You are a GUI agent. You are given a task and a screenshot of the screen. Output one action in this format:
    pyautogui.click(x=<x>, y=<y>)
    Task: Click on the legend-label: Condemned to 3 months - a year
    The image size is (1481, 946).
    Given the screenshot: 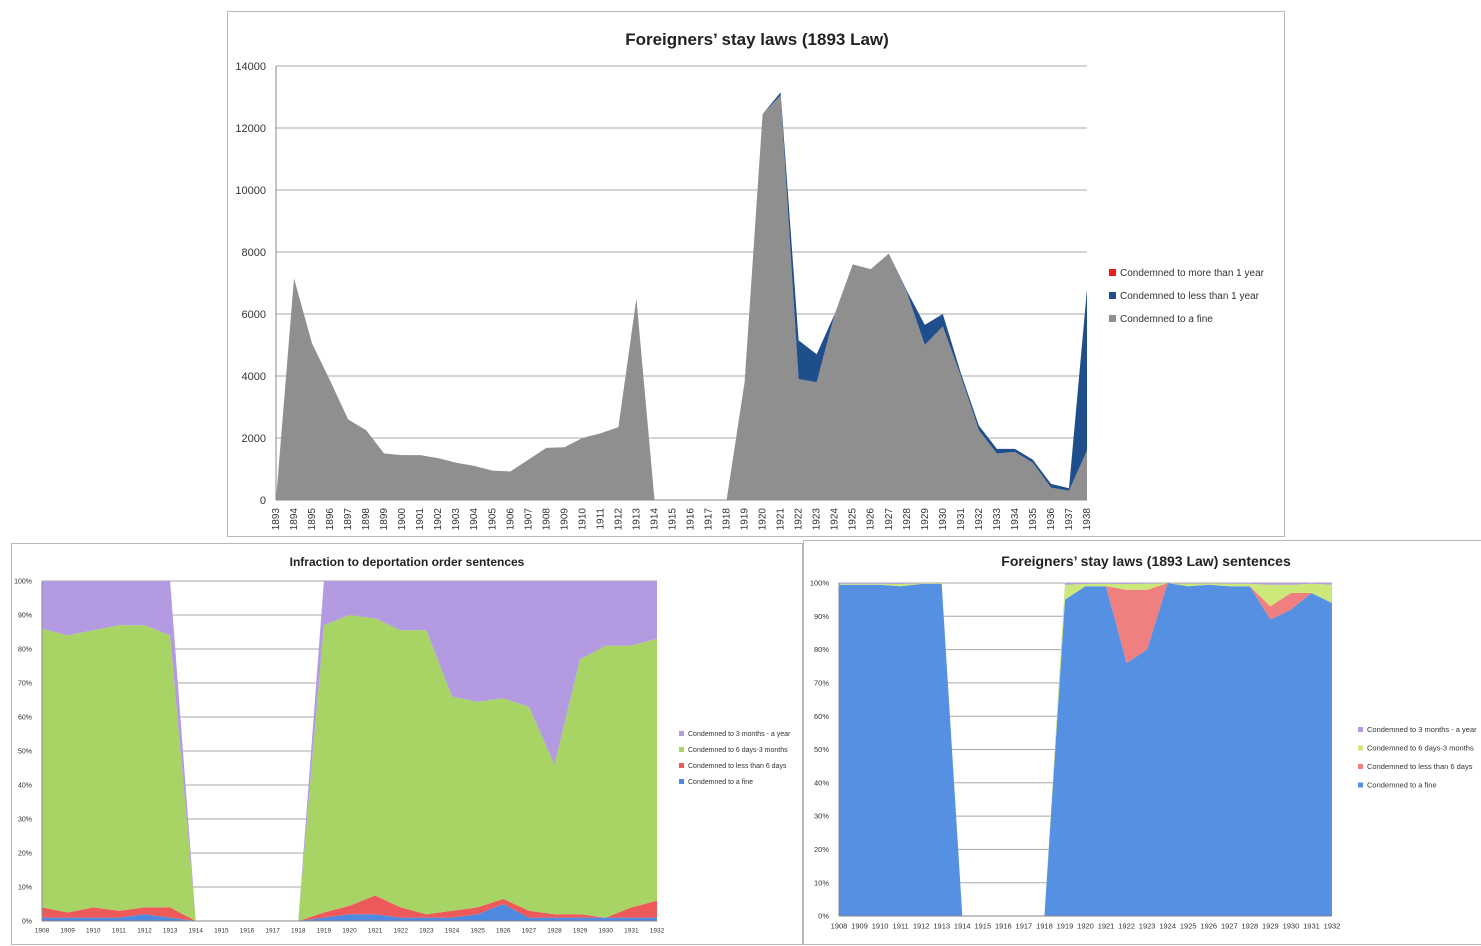 What is the action you would take?
    pyautogui.click(x=1422, y=729)
    